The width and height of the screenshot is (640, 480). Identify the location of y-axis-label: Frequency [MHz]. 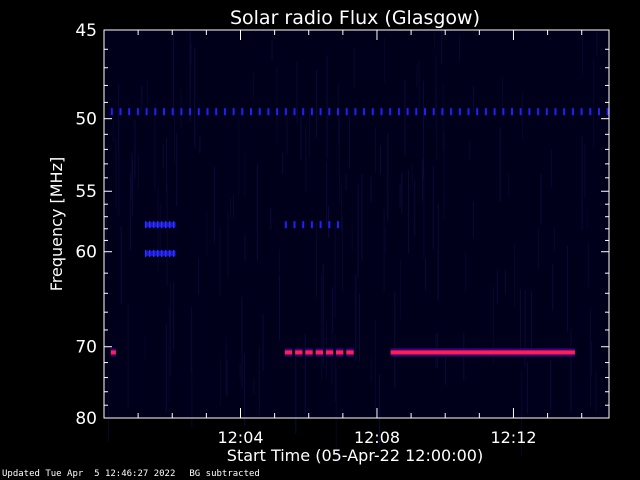
(56, 224).